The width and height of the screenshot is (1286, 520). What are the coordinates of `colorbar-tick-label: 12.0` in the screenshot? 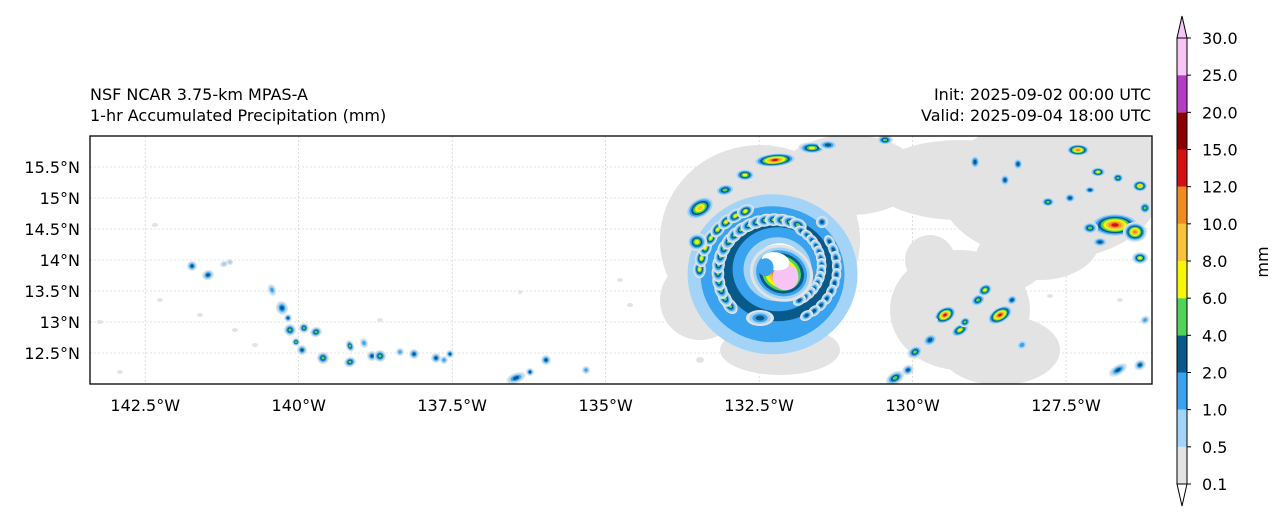 It's located at (1220, 187).